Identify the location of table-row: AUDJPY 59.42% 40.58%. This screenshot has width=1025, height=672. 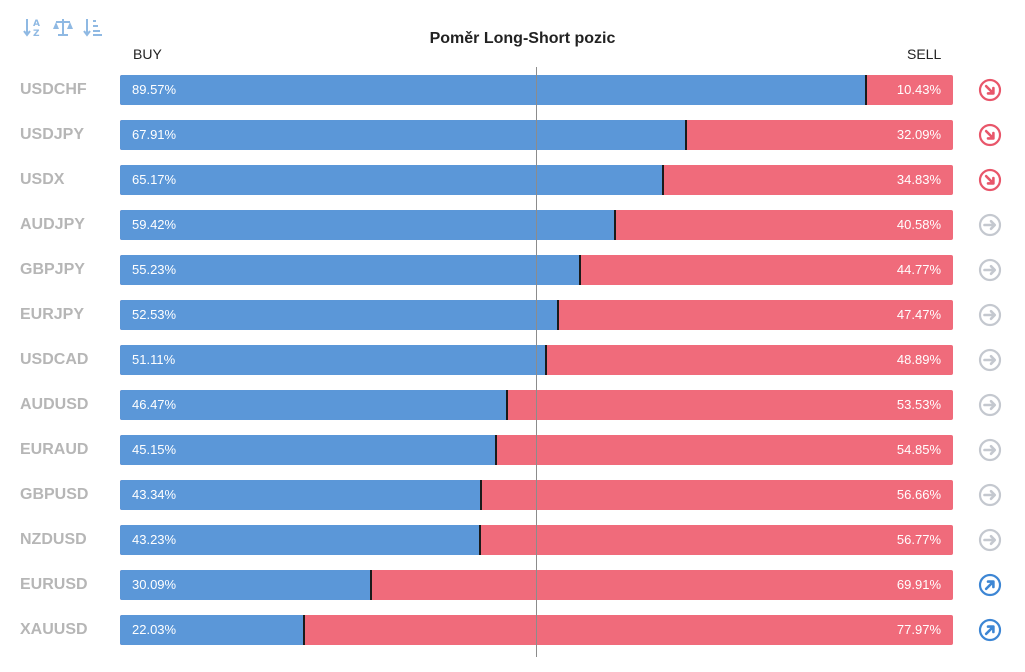
(512, 225).